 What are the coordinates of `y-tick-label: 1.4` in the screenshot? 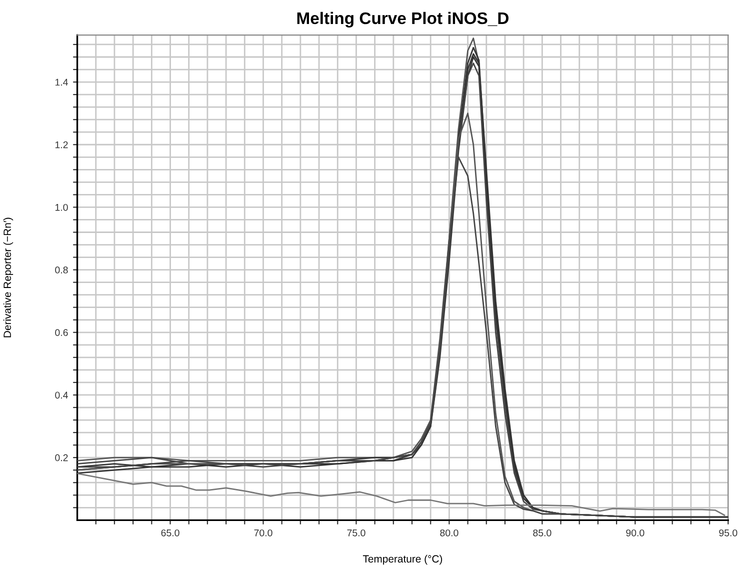 It's located at (61, 82).